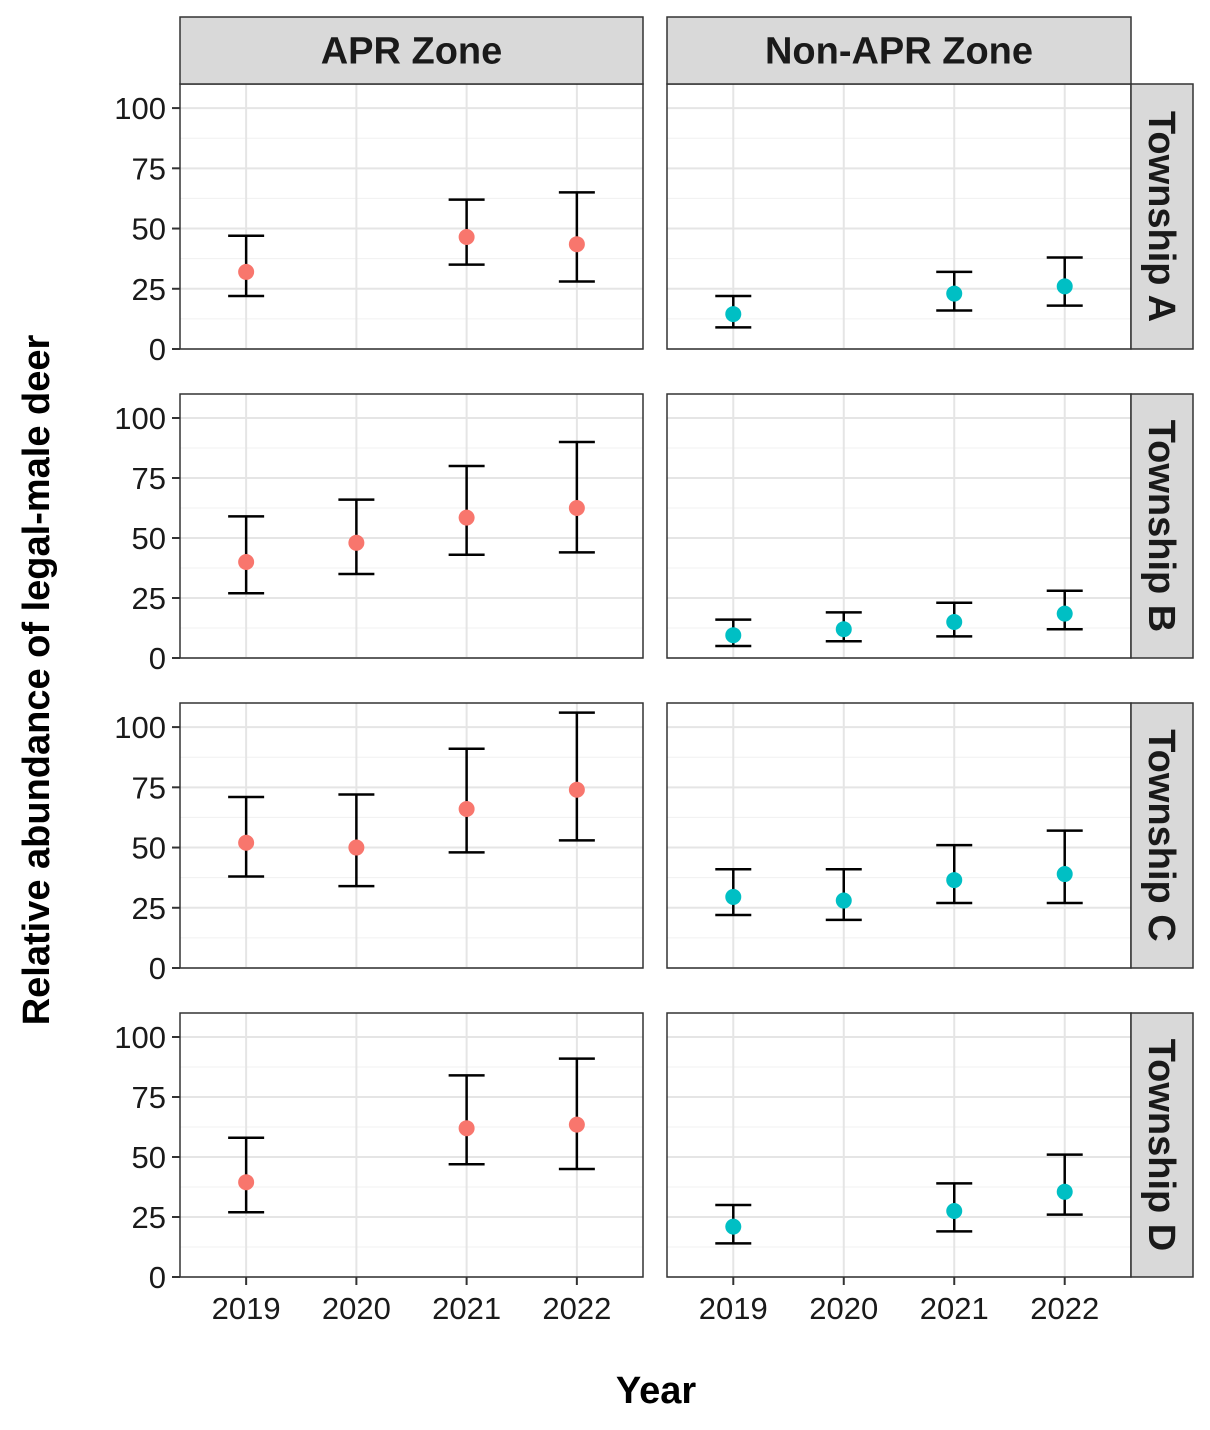  Describe the element at coordinates (899, 216) in the screenshot. I see `panel-non-apr-zone-township-a` at that location.